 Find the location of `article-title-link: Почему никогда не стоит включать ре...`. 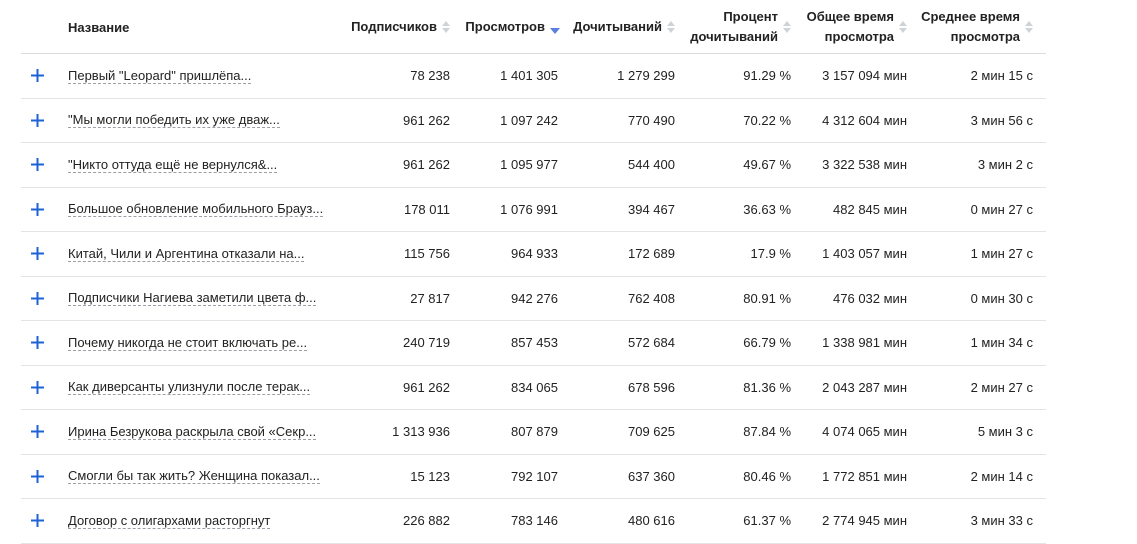

article-title-link: Почему никогда не стоит включать ре... is located at coordinates (188, 342).